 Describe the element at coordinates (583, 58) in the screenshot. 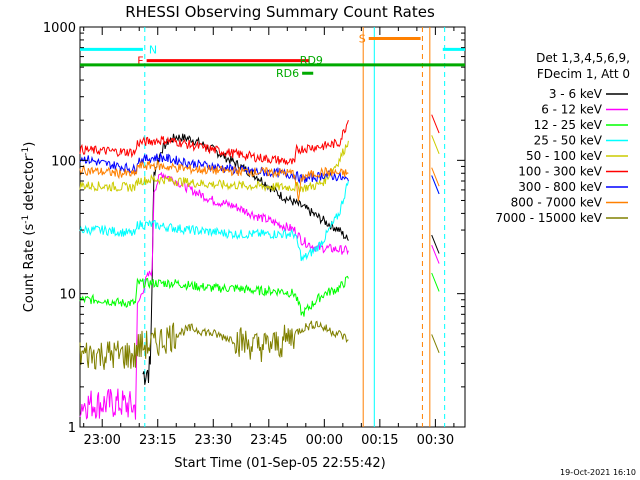

I see `legend-header-line-1: Det 1,3,4,5,6,9,` at that location.